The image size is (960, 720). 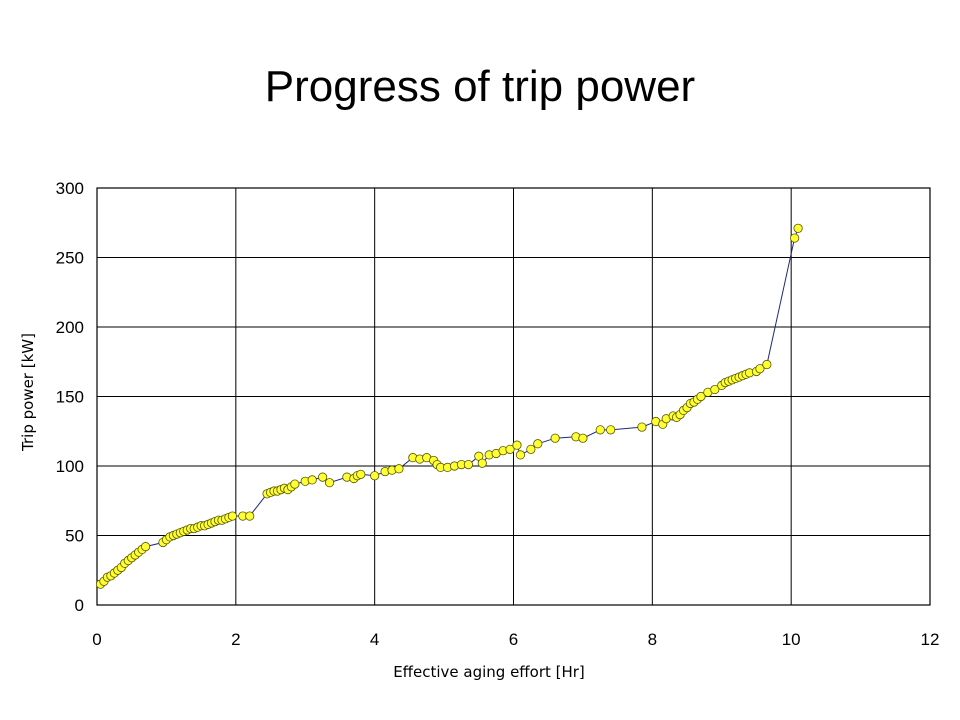 What do you see at coordinates (374, 639) in the screenshot?
I see `x-tick-label: 4` at bounding box center [374, 639].